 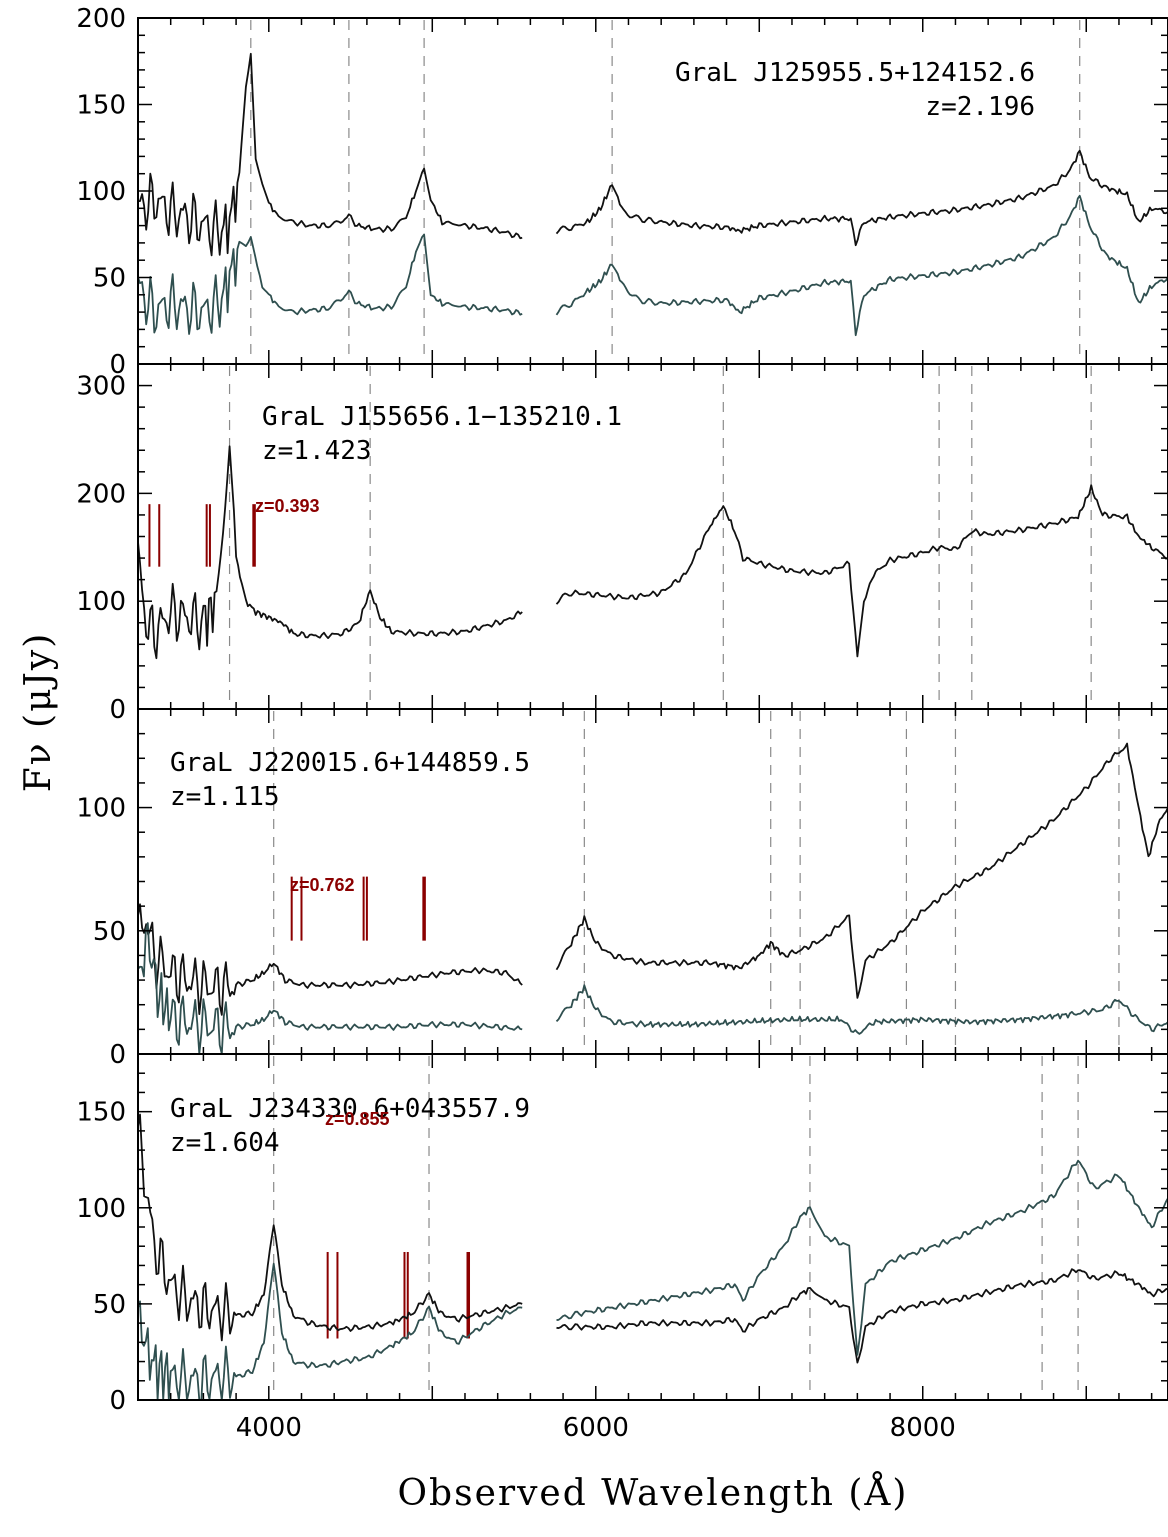 What do you see at coordinates (322, 885) in the screenshot?
I see `panel-3-absorber-label: z=0.762` at bounding box center [322, 885].